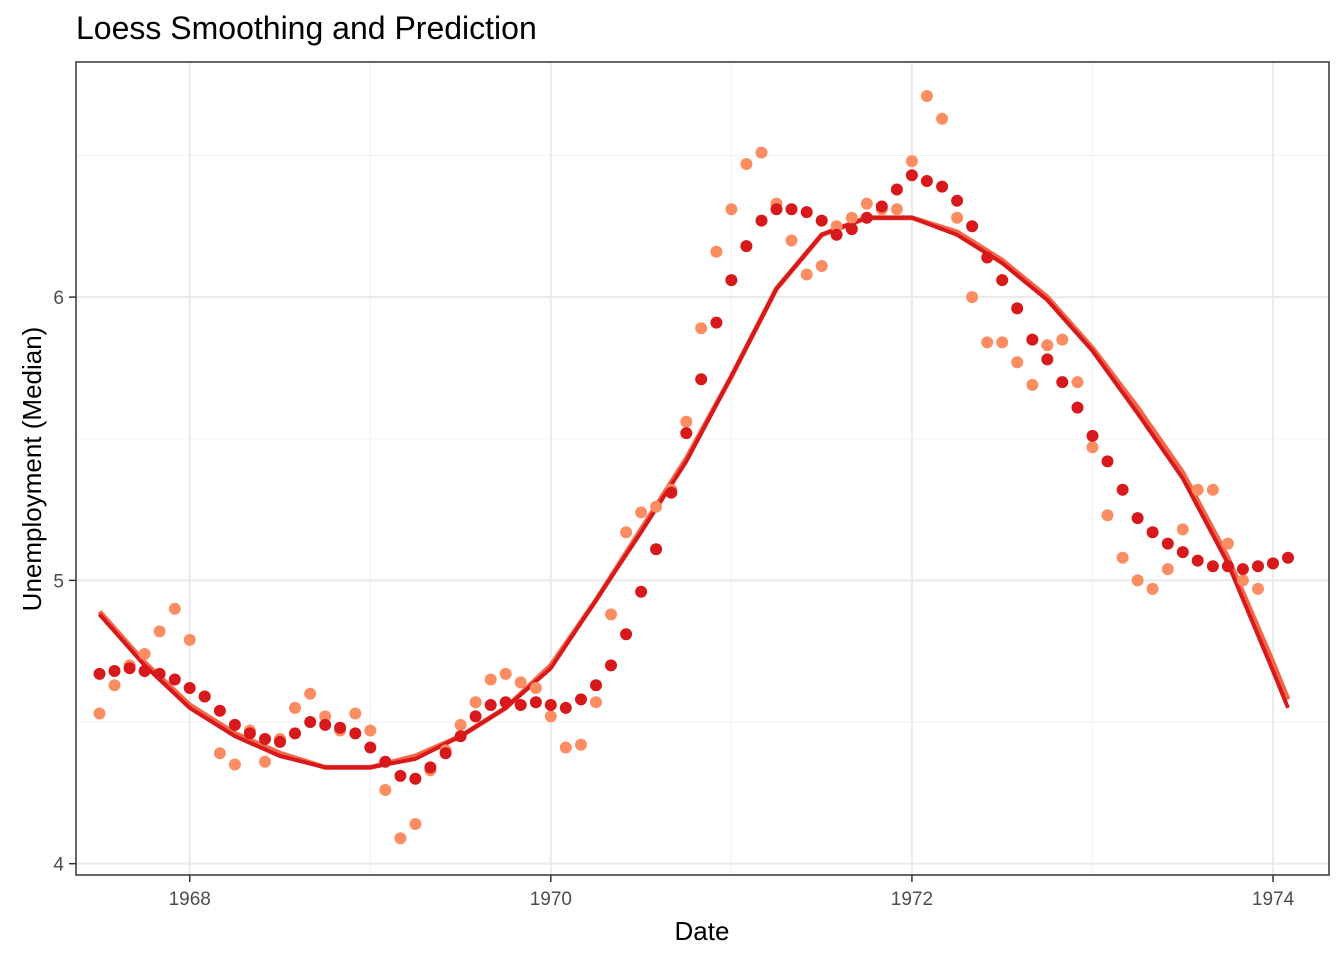  I want to click on x-tick-label: 1974, so click(1273, 899).